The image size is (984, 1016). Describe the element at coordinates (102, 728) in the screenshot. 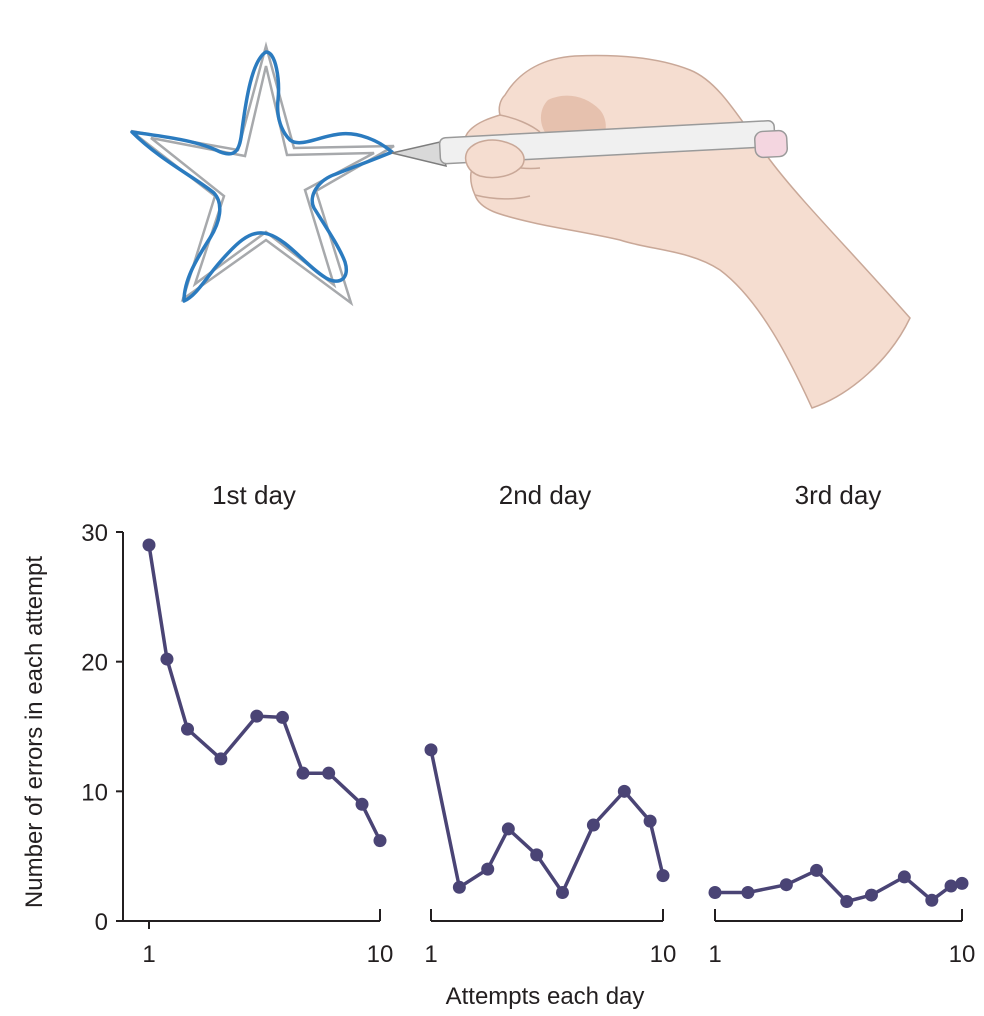

I see `y-axis: 0 10 20 30` at that location.